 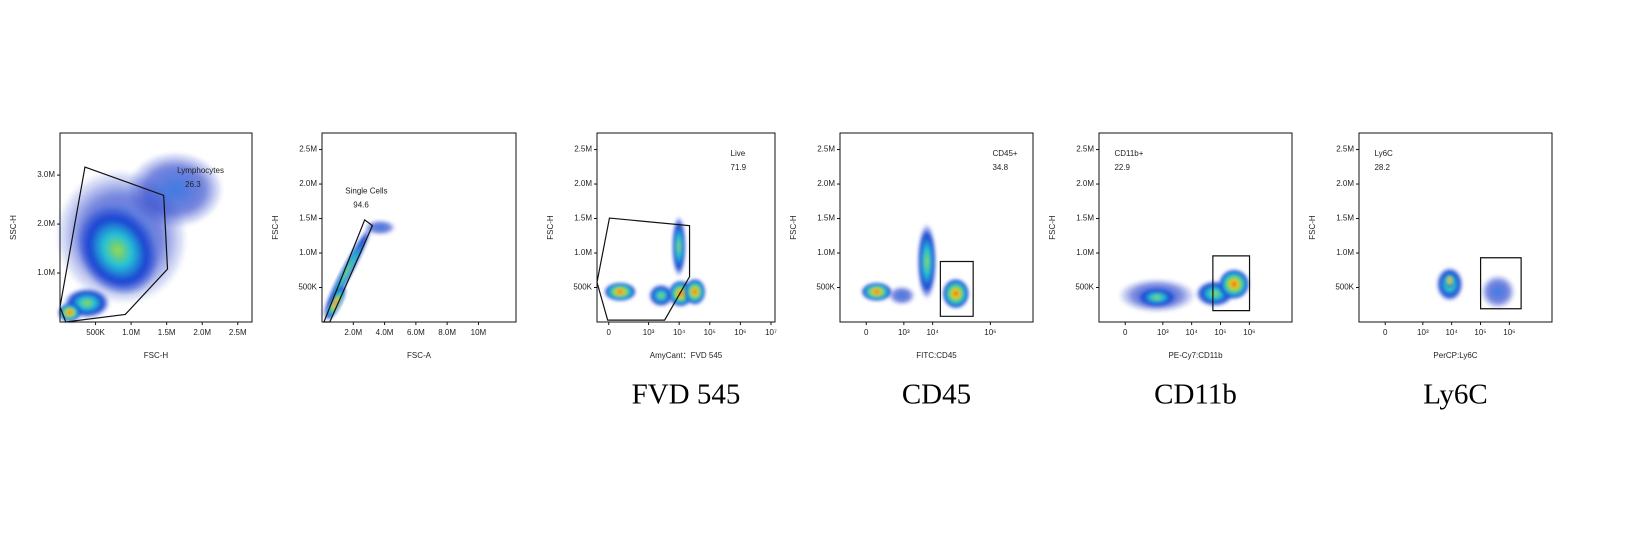 What do you see at coordinates (1195, 395) in the screenshot?
I see `panel-caption: CD11b` at bounding box center [1195, 395].